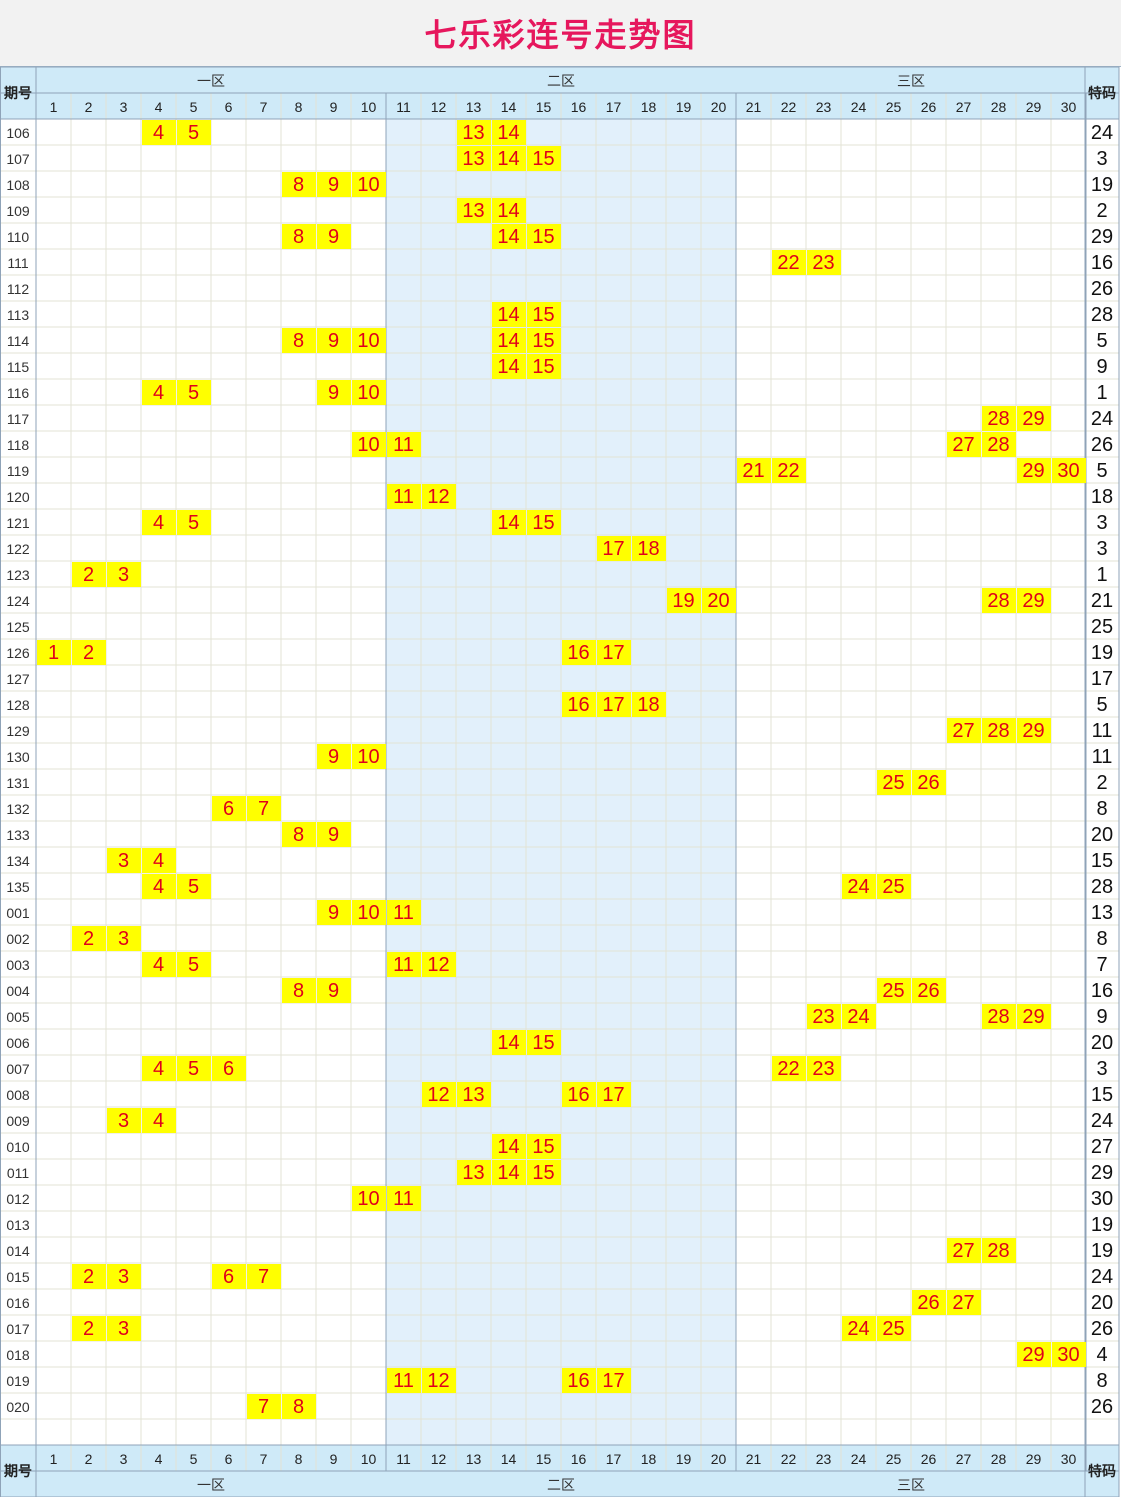 The image size is (1121, 1497). Describe the element at coordinates (1102, 1471) in the screenshot. I see `special-footer-label: 特码` at that location.